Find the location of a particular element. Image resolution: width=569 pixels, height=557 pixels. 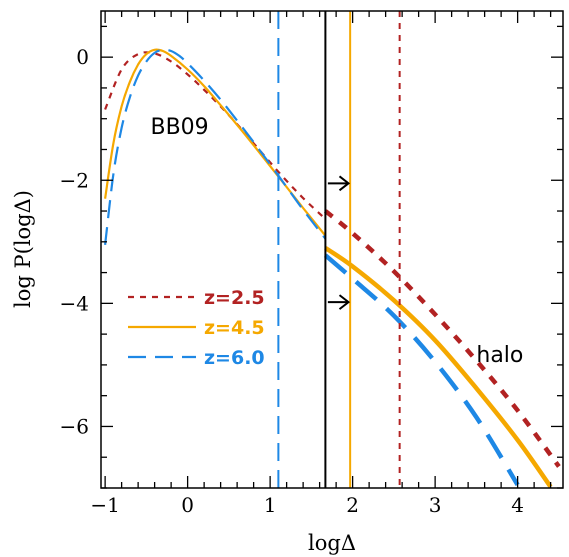

y-tick-label-1: −2 is located at coordinates (74, 180).